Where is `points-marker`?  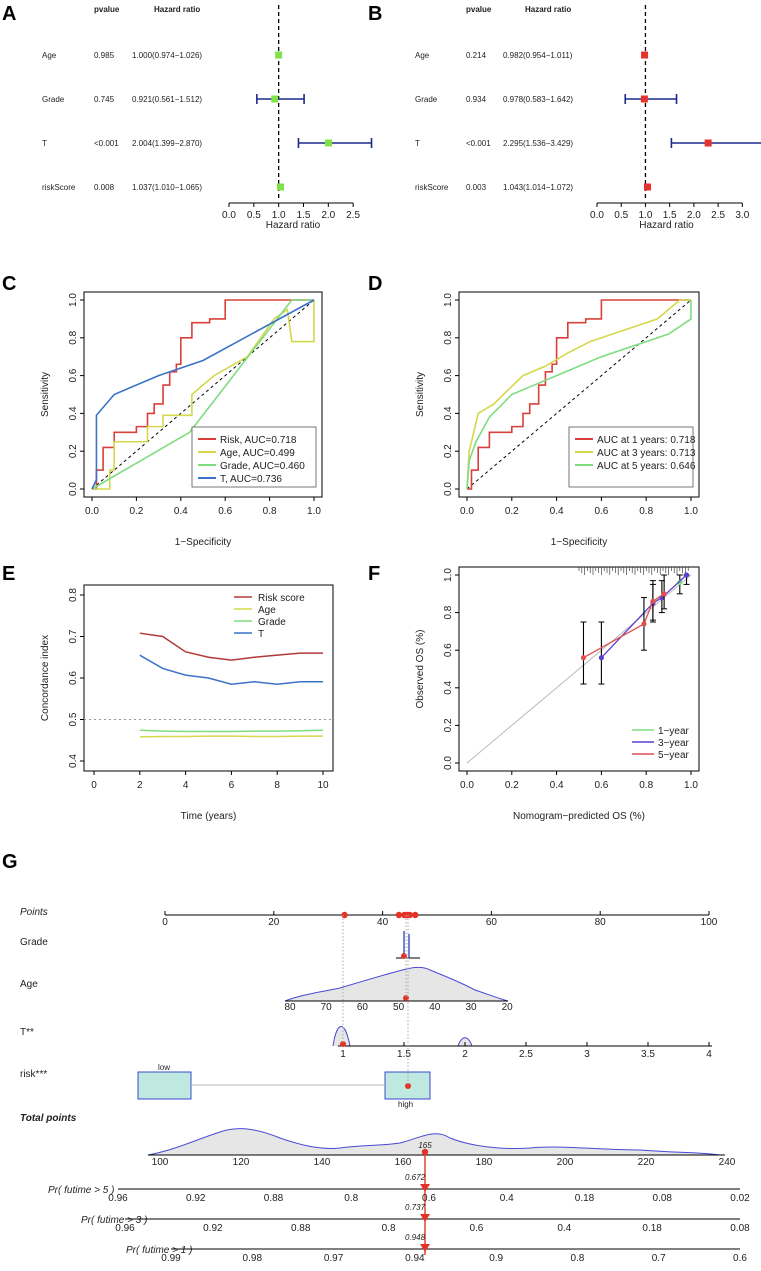 points-marker is located at coordinates (344, 915).